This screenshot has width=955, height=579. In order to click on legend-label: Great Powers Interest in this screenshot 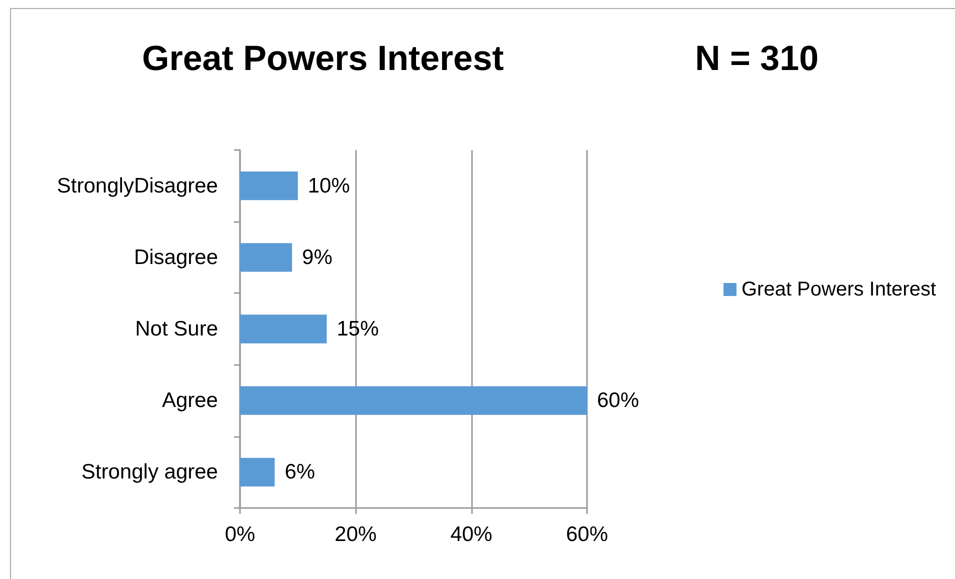, I will do `click(838, 289)`.